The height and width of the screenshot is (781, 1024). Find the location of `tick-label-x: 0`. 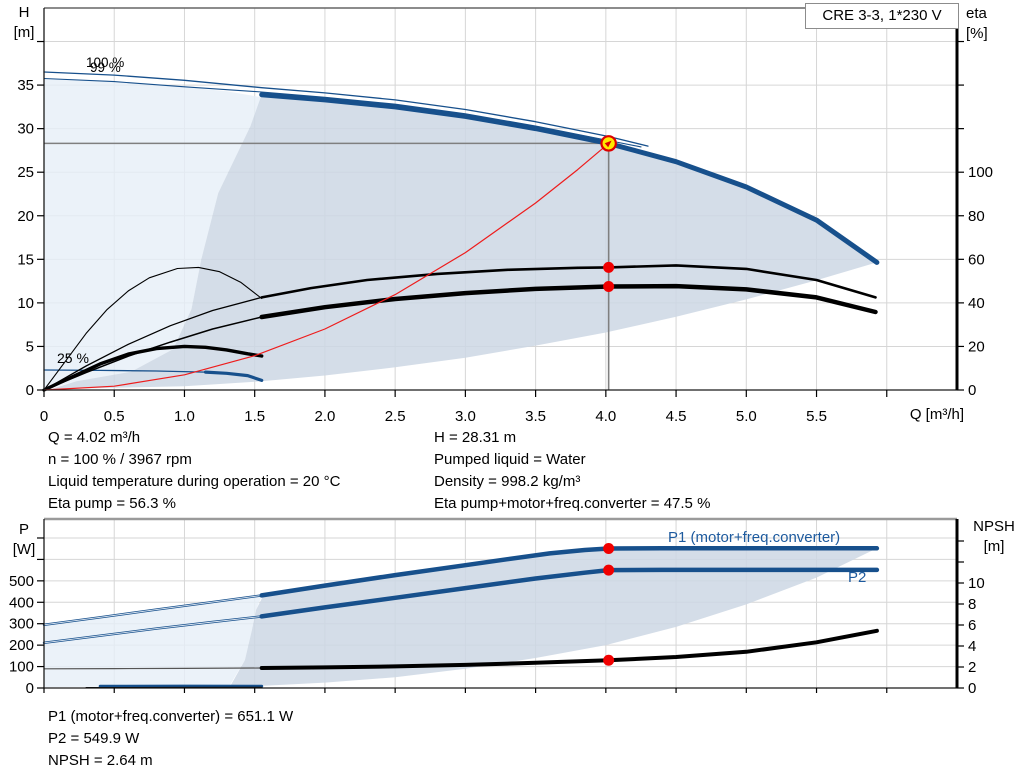

tick-label-x: 0 is located at coordinates (44, 416).